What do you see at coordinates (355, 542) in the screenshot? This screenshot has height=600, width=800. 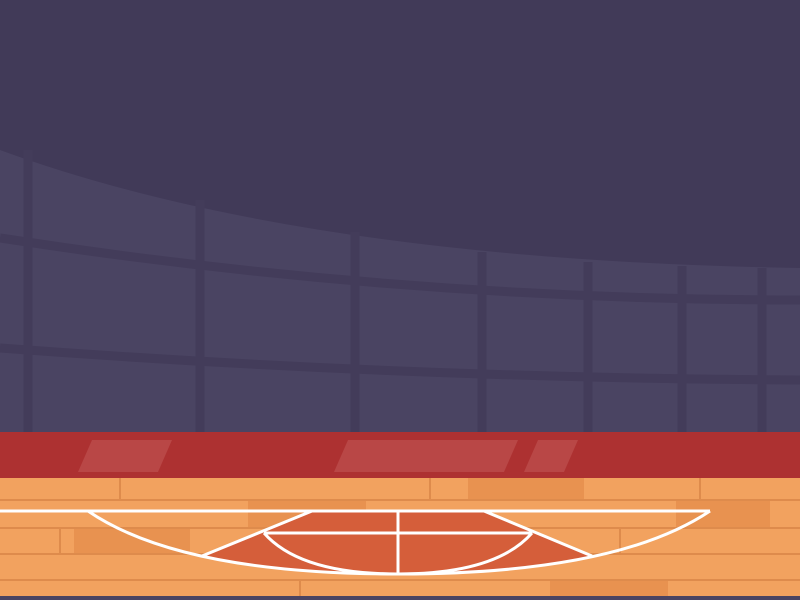 I see `court-lines` at bounding box center [355, 542].